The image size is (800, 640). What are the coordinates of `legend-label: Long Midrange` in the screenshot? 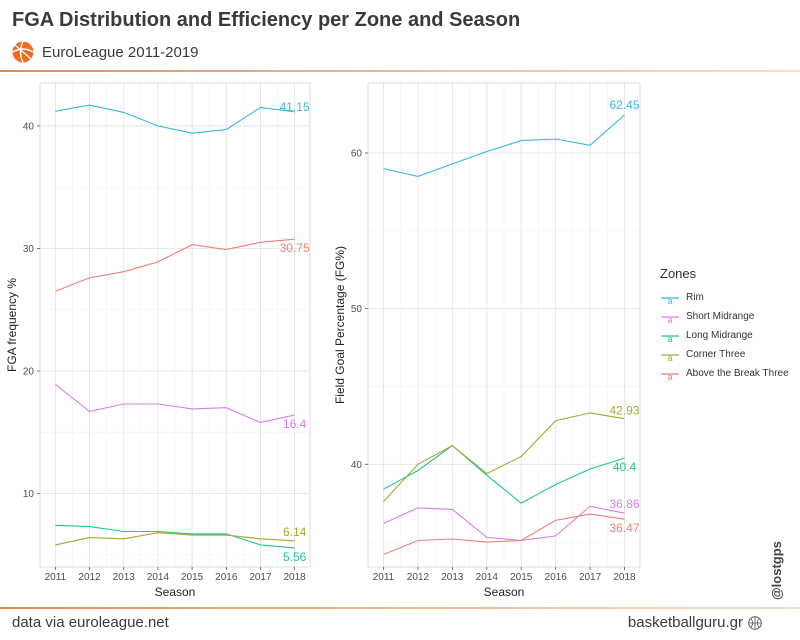 It's located at (719, 335).